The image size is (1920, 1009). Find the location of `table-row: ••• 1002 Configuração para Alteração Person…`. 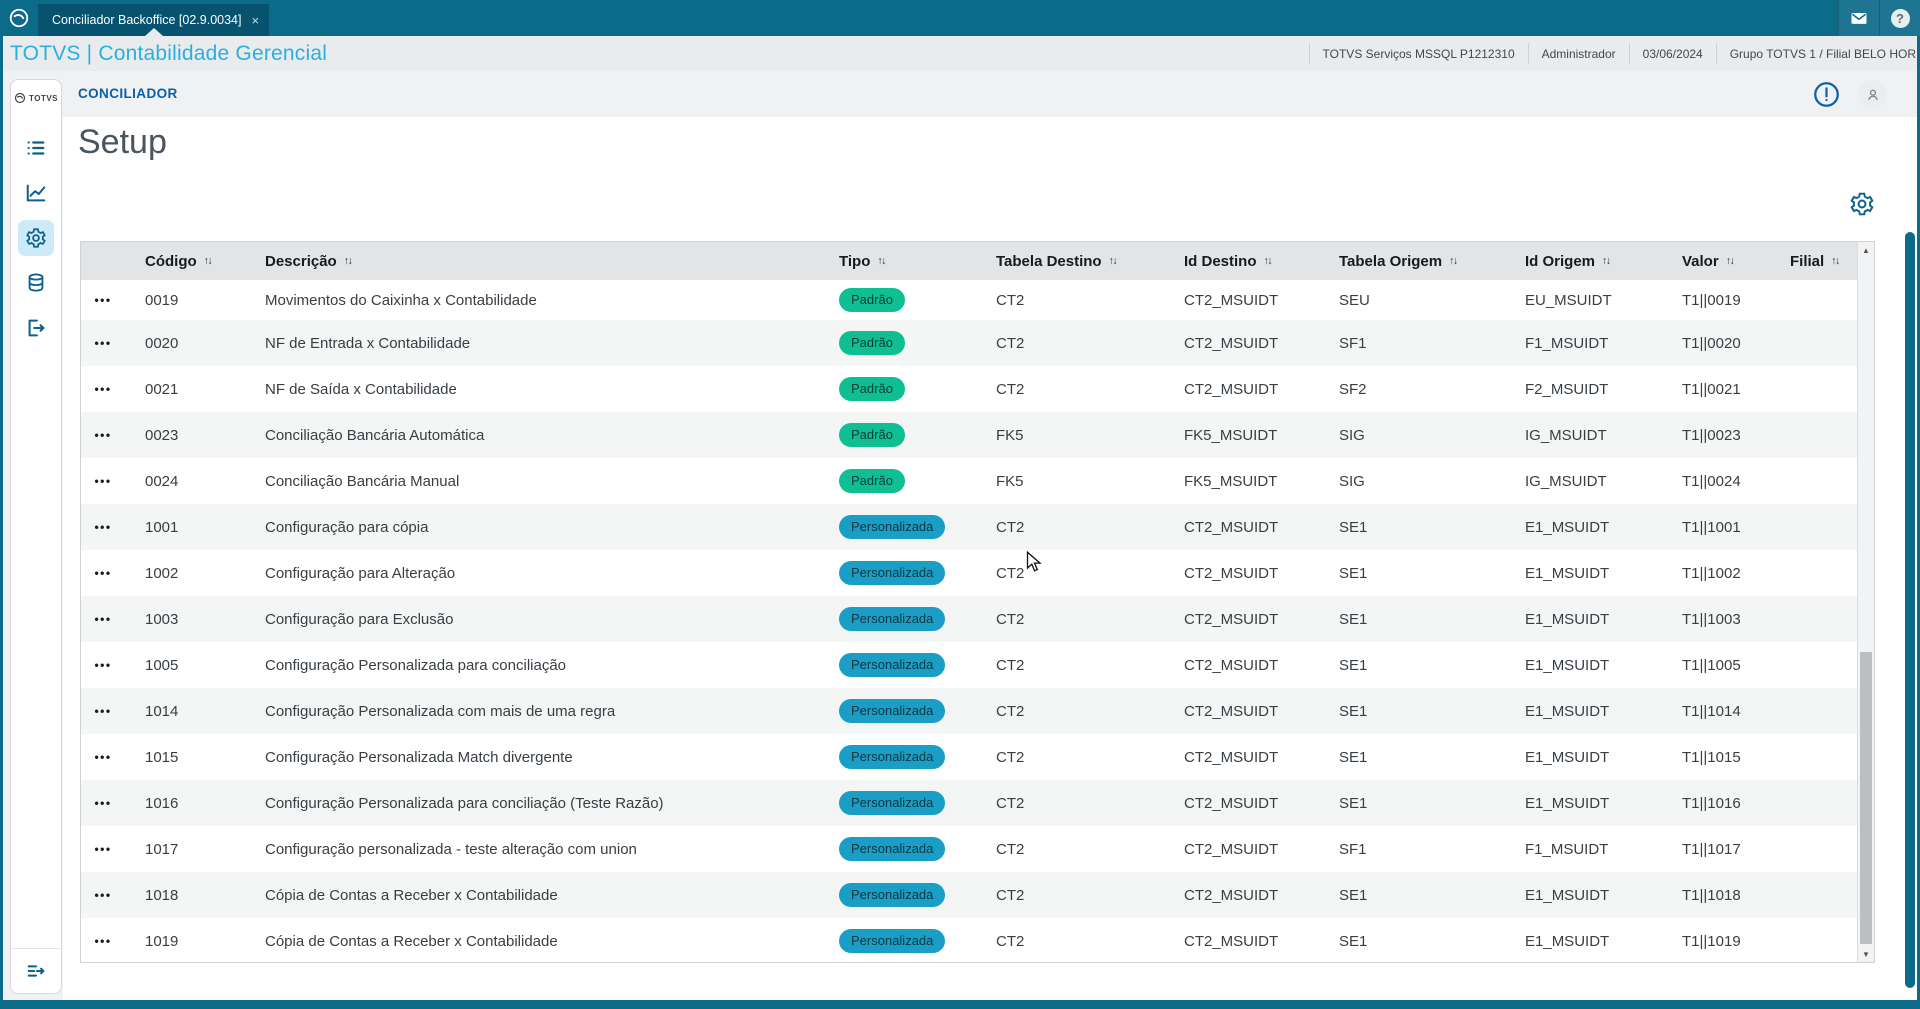

table-row: ••• 1002 Configuração para Alteração Person… is located at coordinates (969, 573).